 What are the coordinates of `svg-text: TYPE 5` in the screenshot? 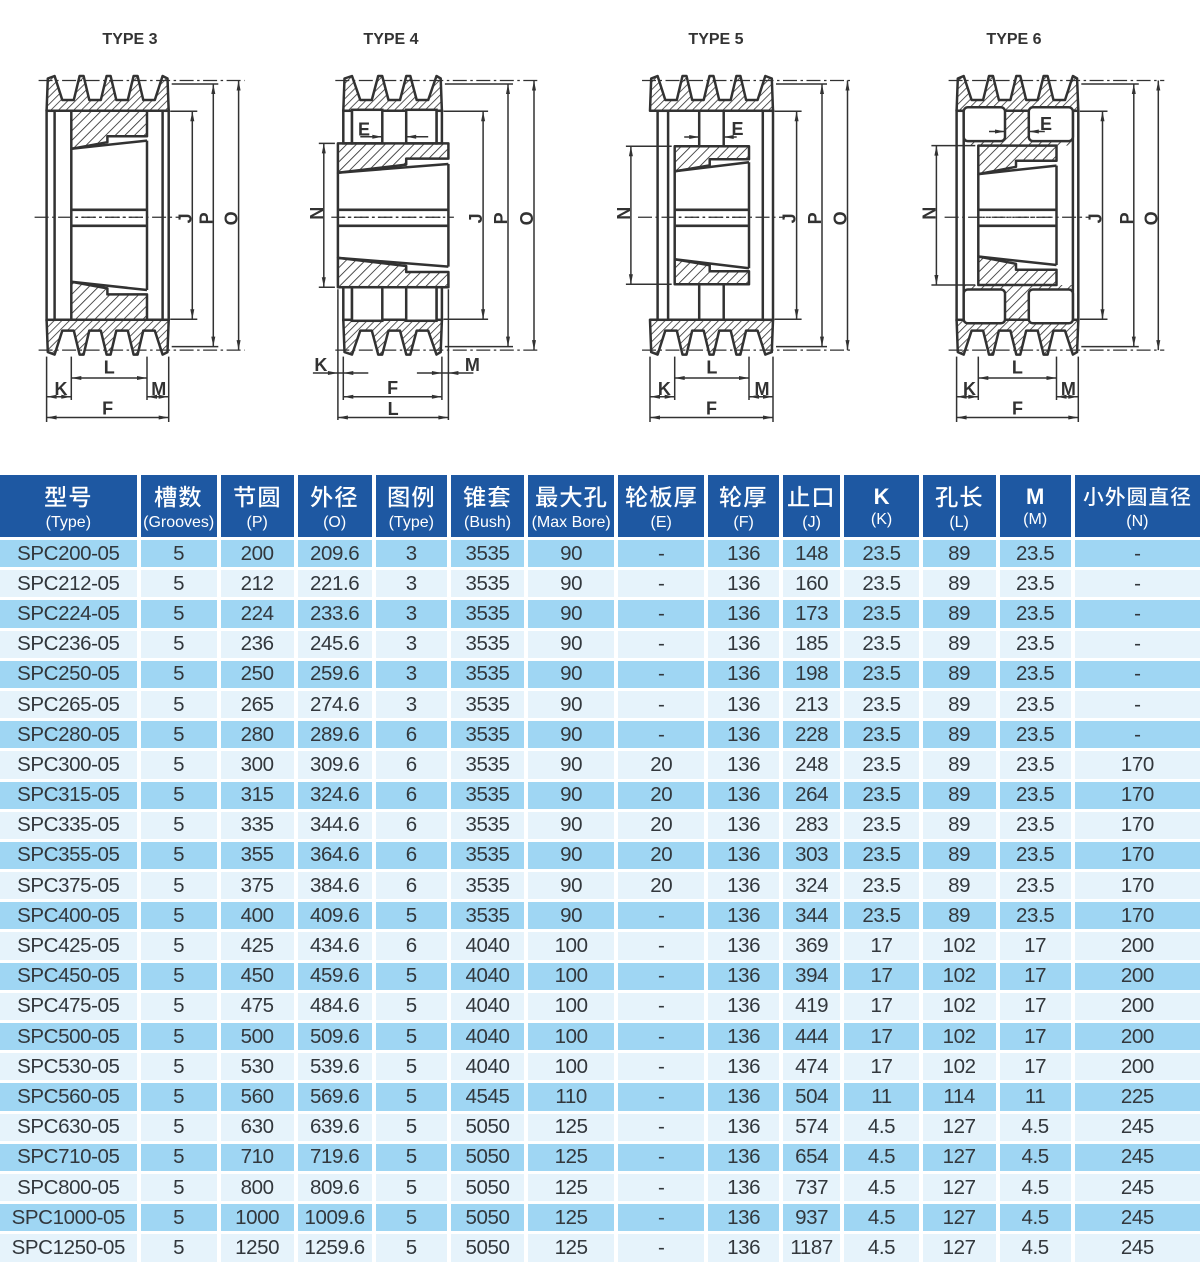 It's located at (715, 39).